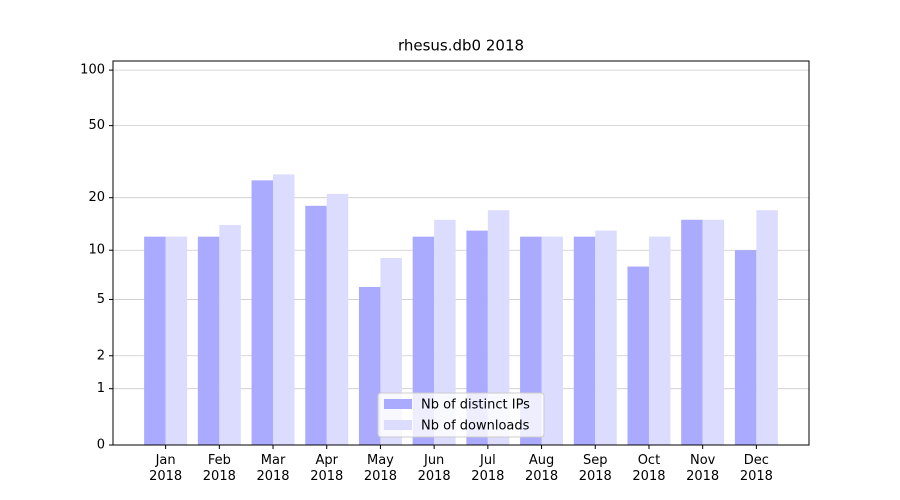 This screenshot has width=900, height=500. I want to click on legend: Nb of distinct IPs Nb of downloads, so click(461, 415).